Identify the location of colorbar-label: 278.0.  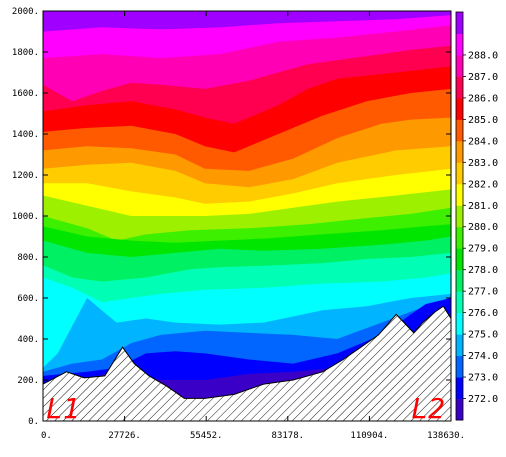
(483, 270).